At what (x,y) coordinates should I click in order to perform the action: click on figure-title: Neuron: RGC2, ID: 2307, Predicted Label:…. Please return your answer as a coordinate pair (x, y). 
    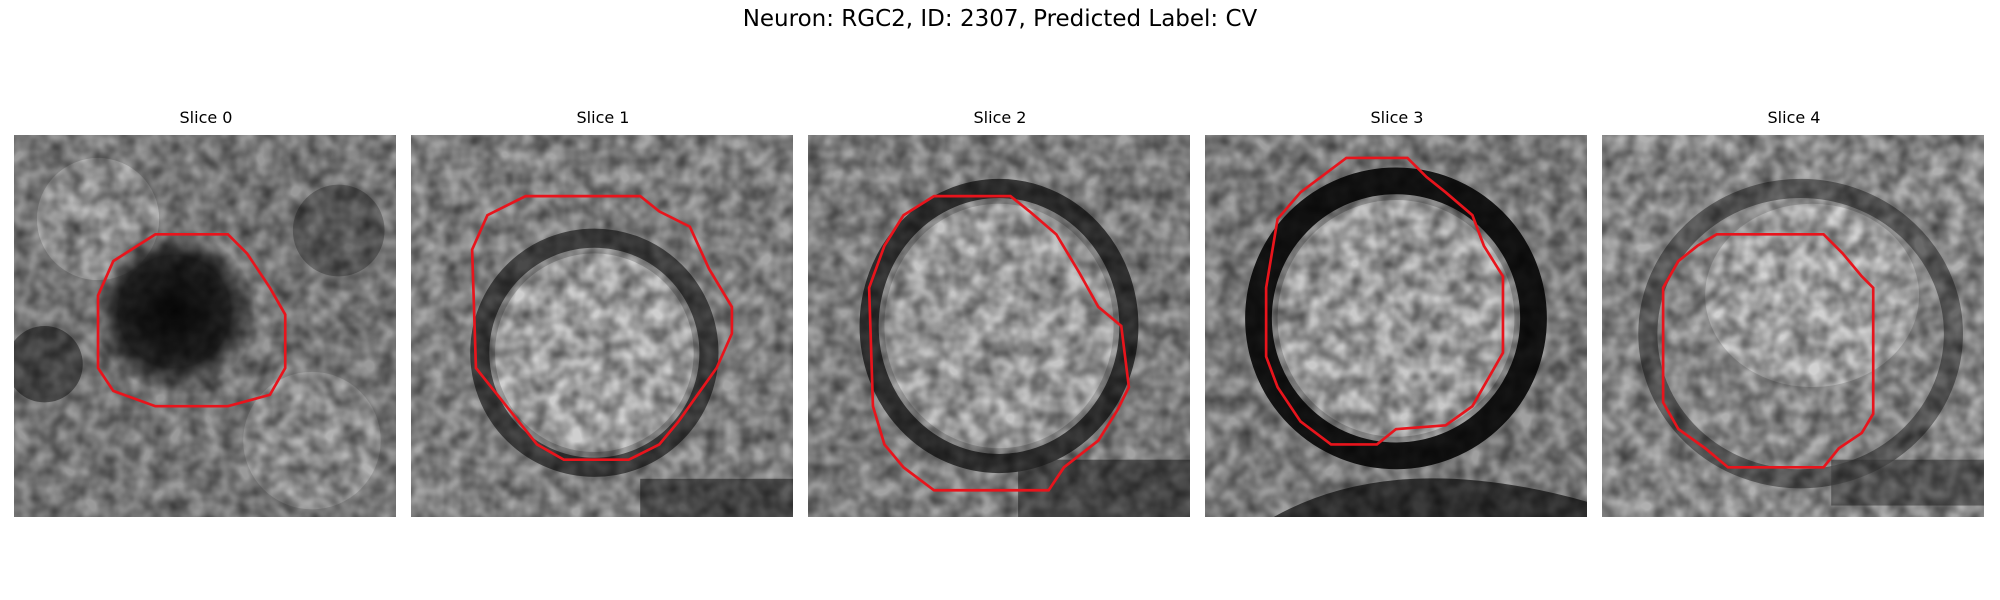
    Looking at the image, I should click on (1000, 19).